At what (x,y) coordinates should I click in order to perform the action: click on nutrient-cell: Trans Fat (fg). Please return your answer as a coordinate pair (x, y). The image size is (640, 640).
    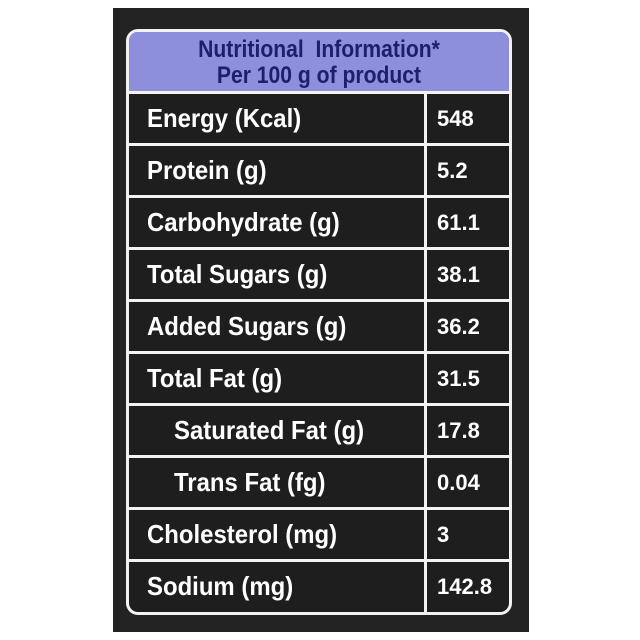
    Looking at the image, I should click on (278, 482).